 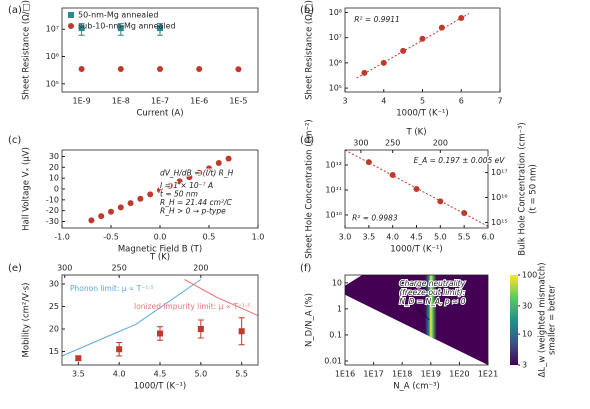 What do you see at coordinates (415, 133) in the screenshot?
I see `x2-axis-label: T (K)` at bounding box center [415, 133].